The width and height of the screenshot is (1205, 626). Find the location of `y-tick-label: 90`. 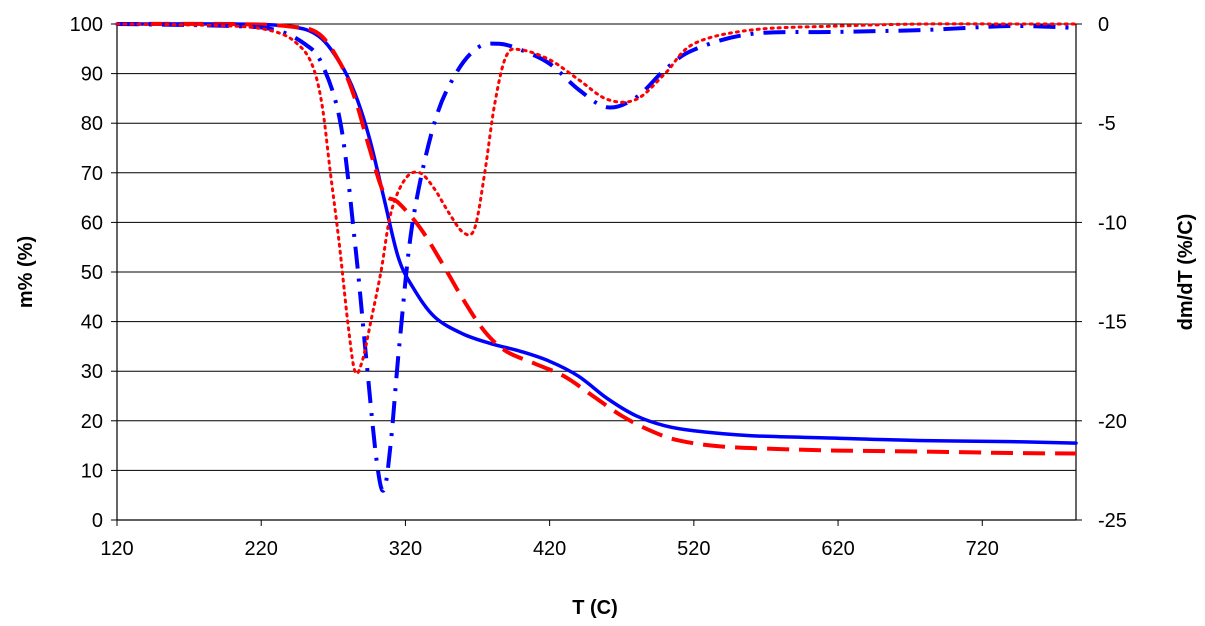

y-tick-label: 90 is located at coordinates (92, 75).